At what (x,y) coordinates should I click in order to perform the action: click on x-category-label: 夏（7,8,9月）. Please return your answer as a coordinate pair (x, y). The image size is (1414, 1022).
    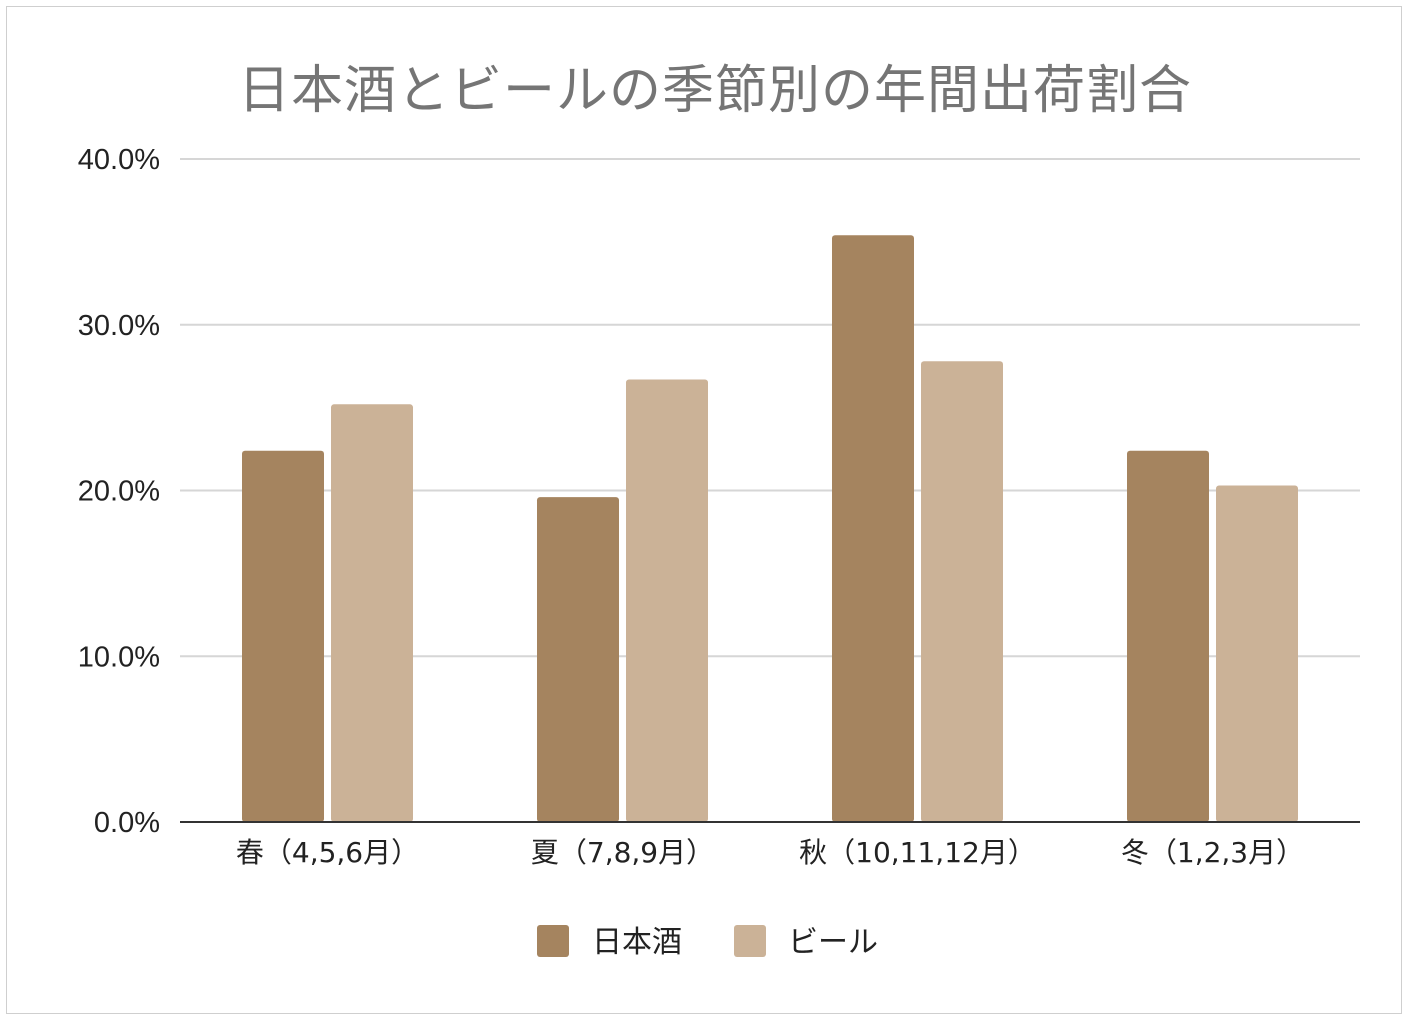
    Looking at the image, I should click on (622, 852).